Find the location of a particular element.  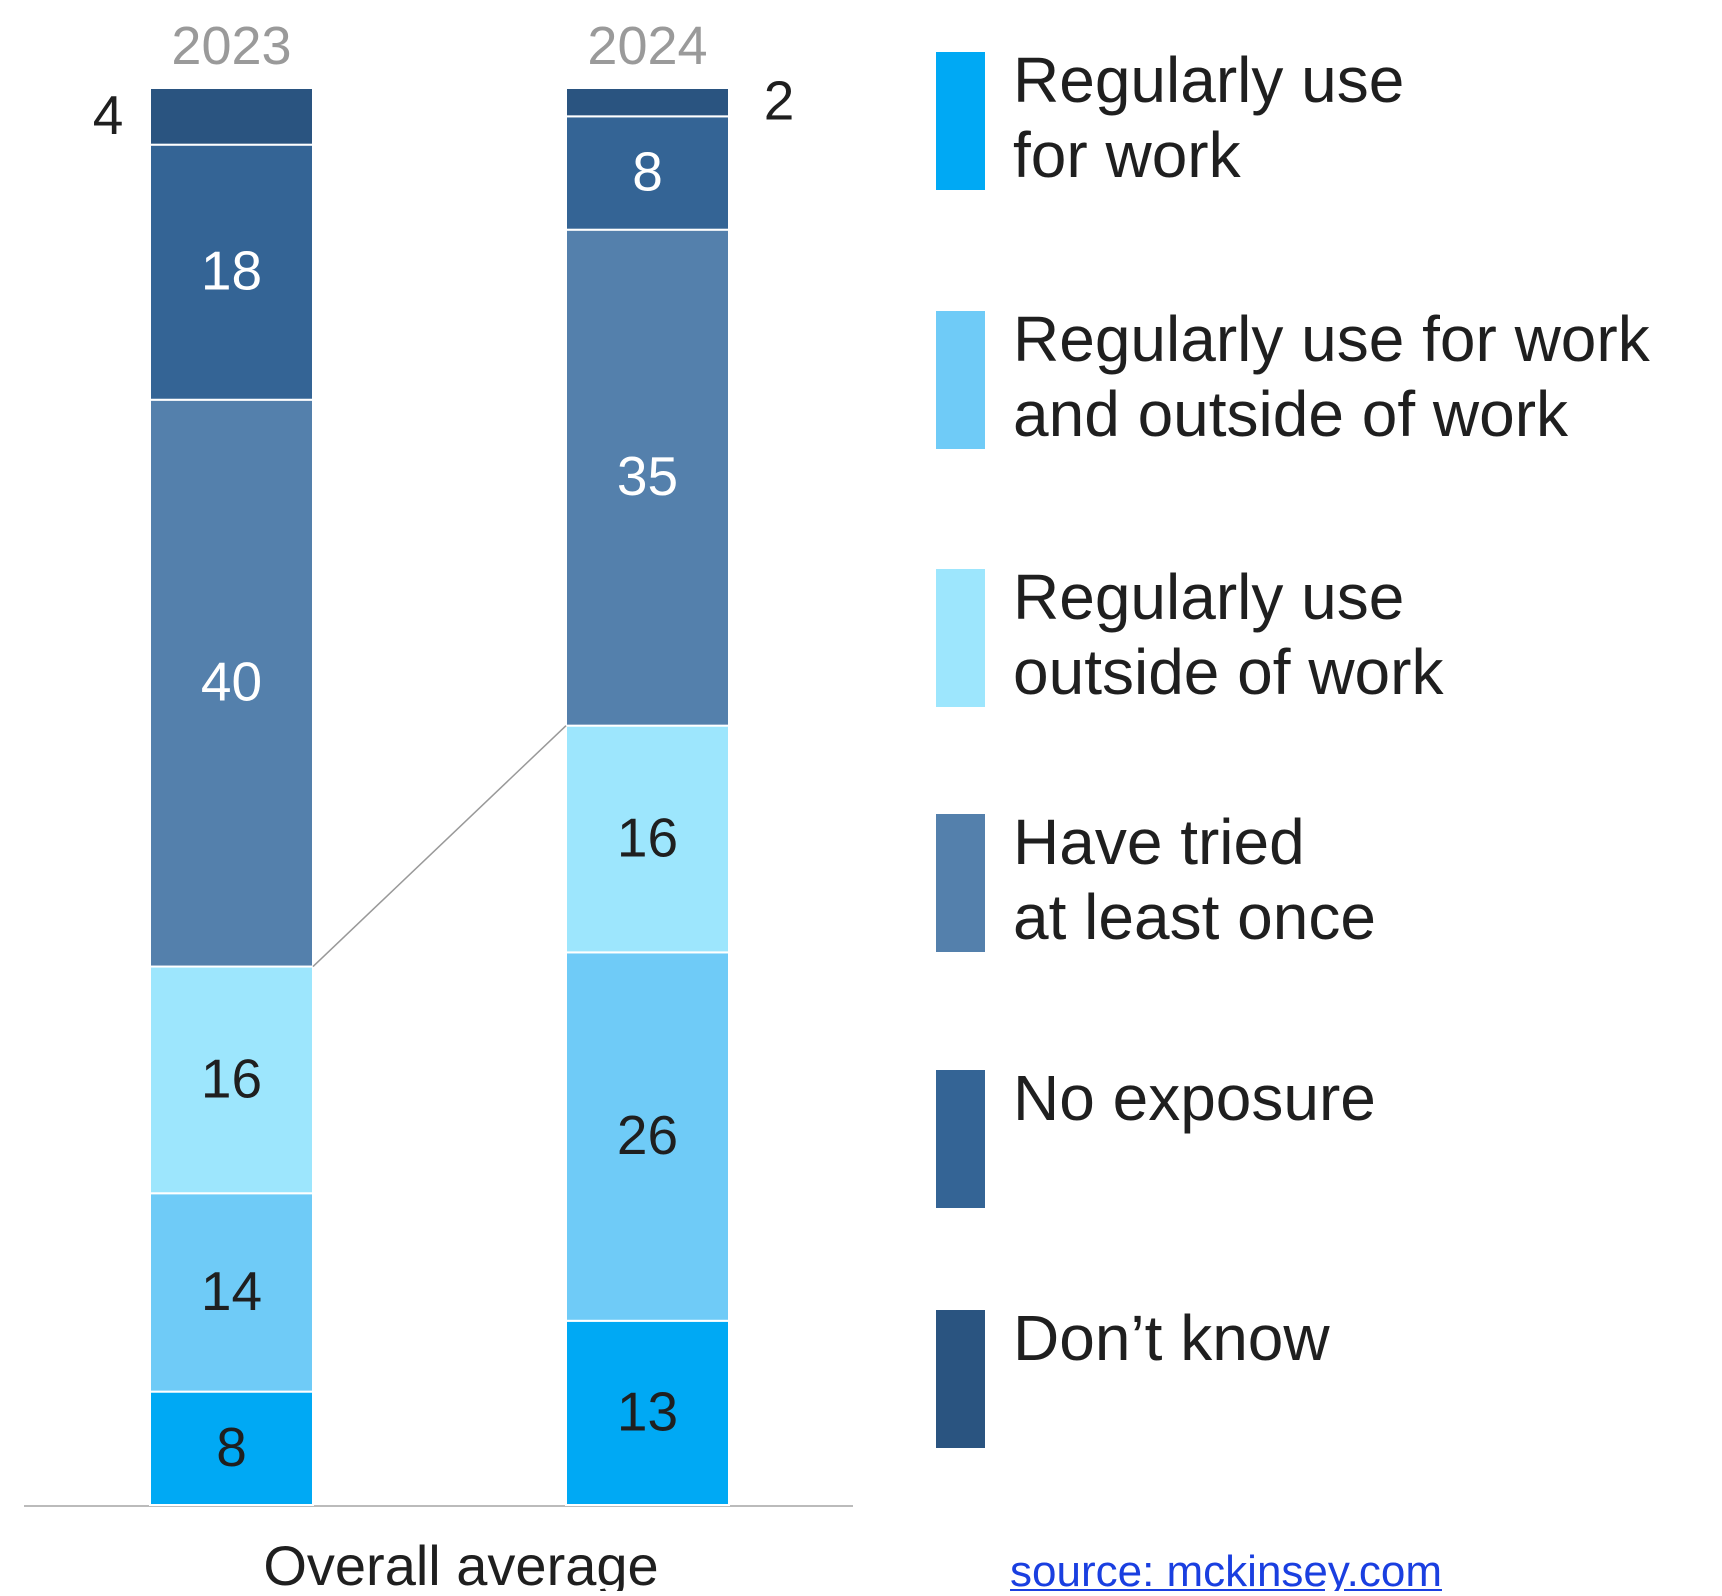

legend-label: Don’t know is located at coordinates (1171, 1338).